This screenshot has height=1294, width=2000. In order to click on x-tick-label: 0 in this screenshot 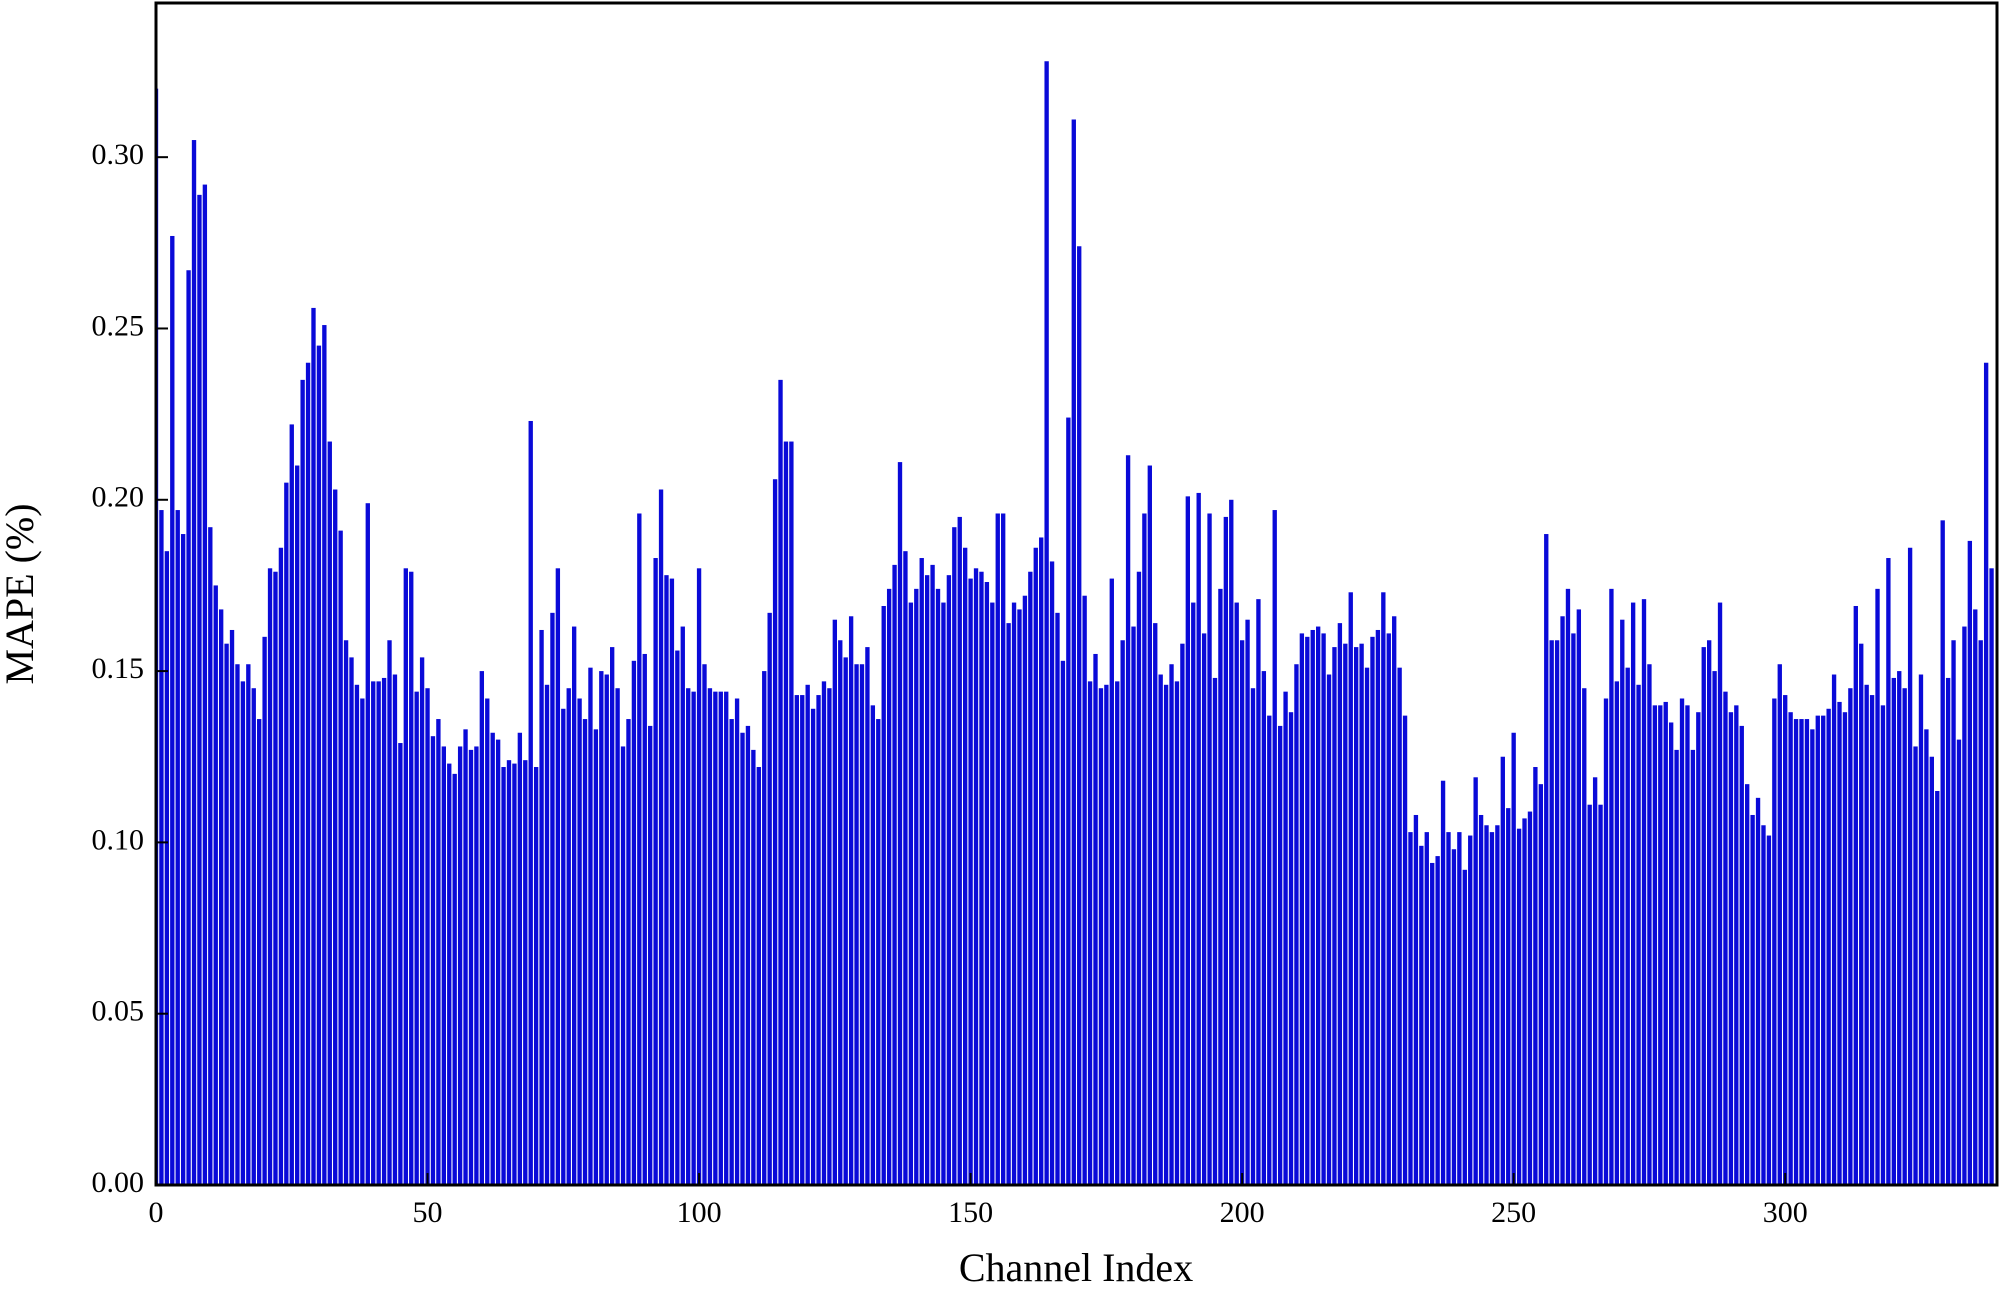, I will do `click(156, 1212)`.